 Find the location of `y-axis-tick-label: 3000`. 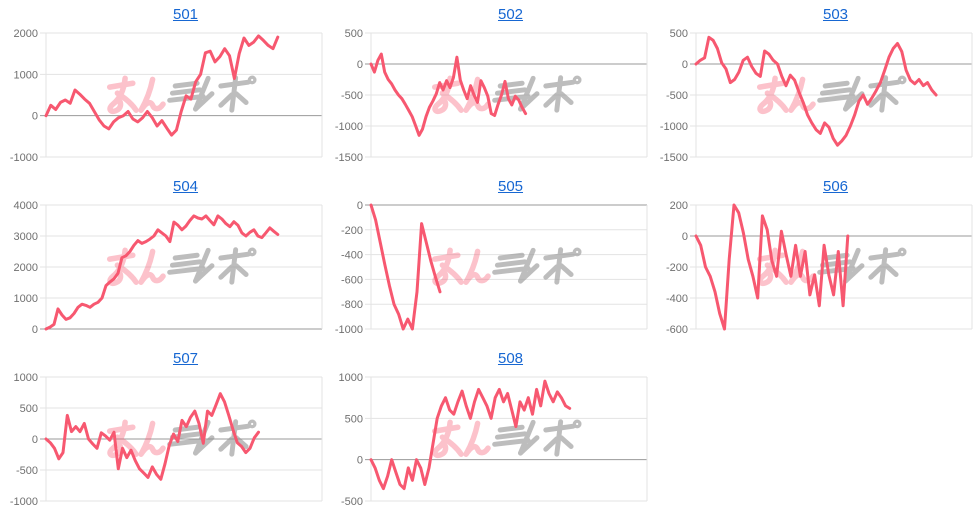

y-axis-tick-label: 3000 is located at coordinates (26, 237).